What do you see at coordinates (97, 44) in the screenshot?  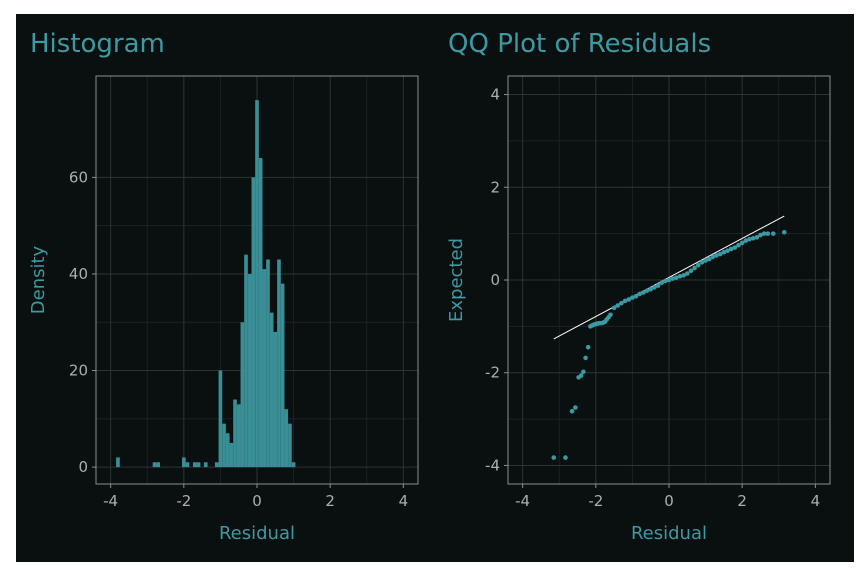 I see `histogram-title: Histogram` at bounding box center [97, 44].